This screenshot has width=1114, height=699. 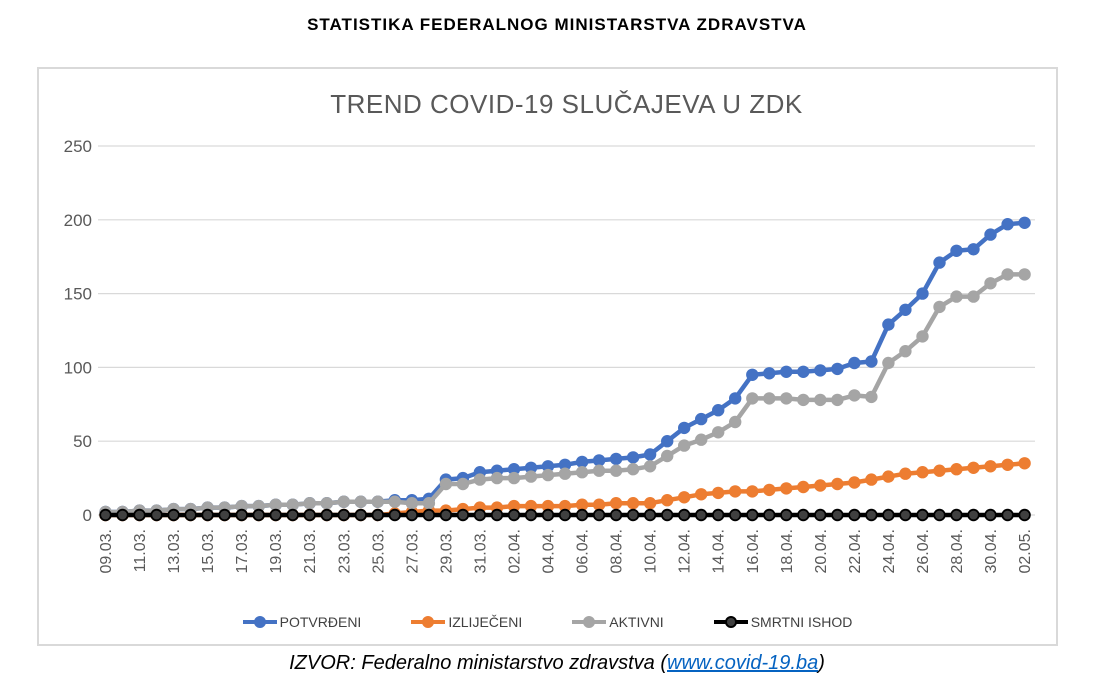 What do you see at coordinates (242, 551) in the screenshot?
I see `x-tick-label: 17.03.` at bounding box center [242, 551].